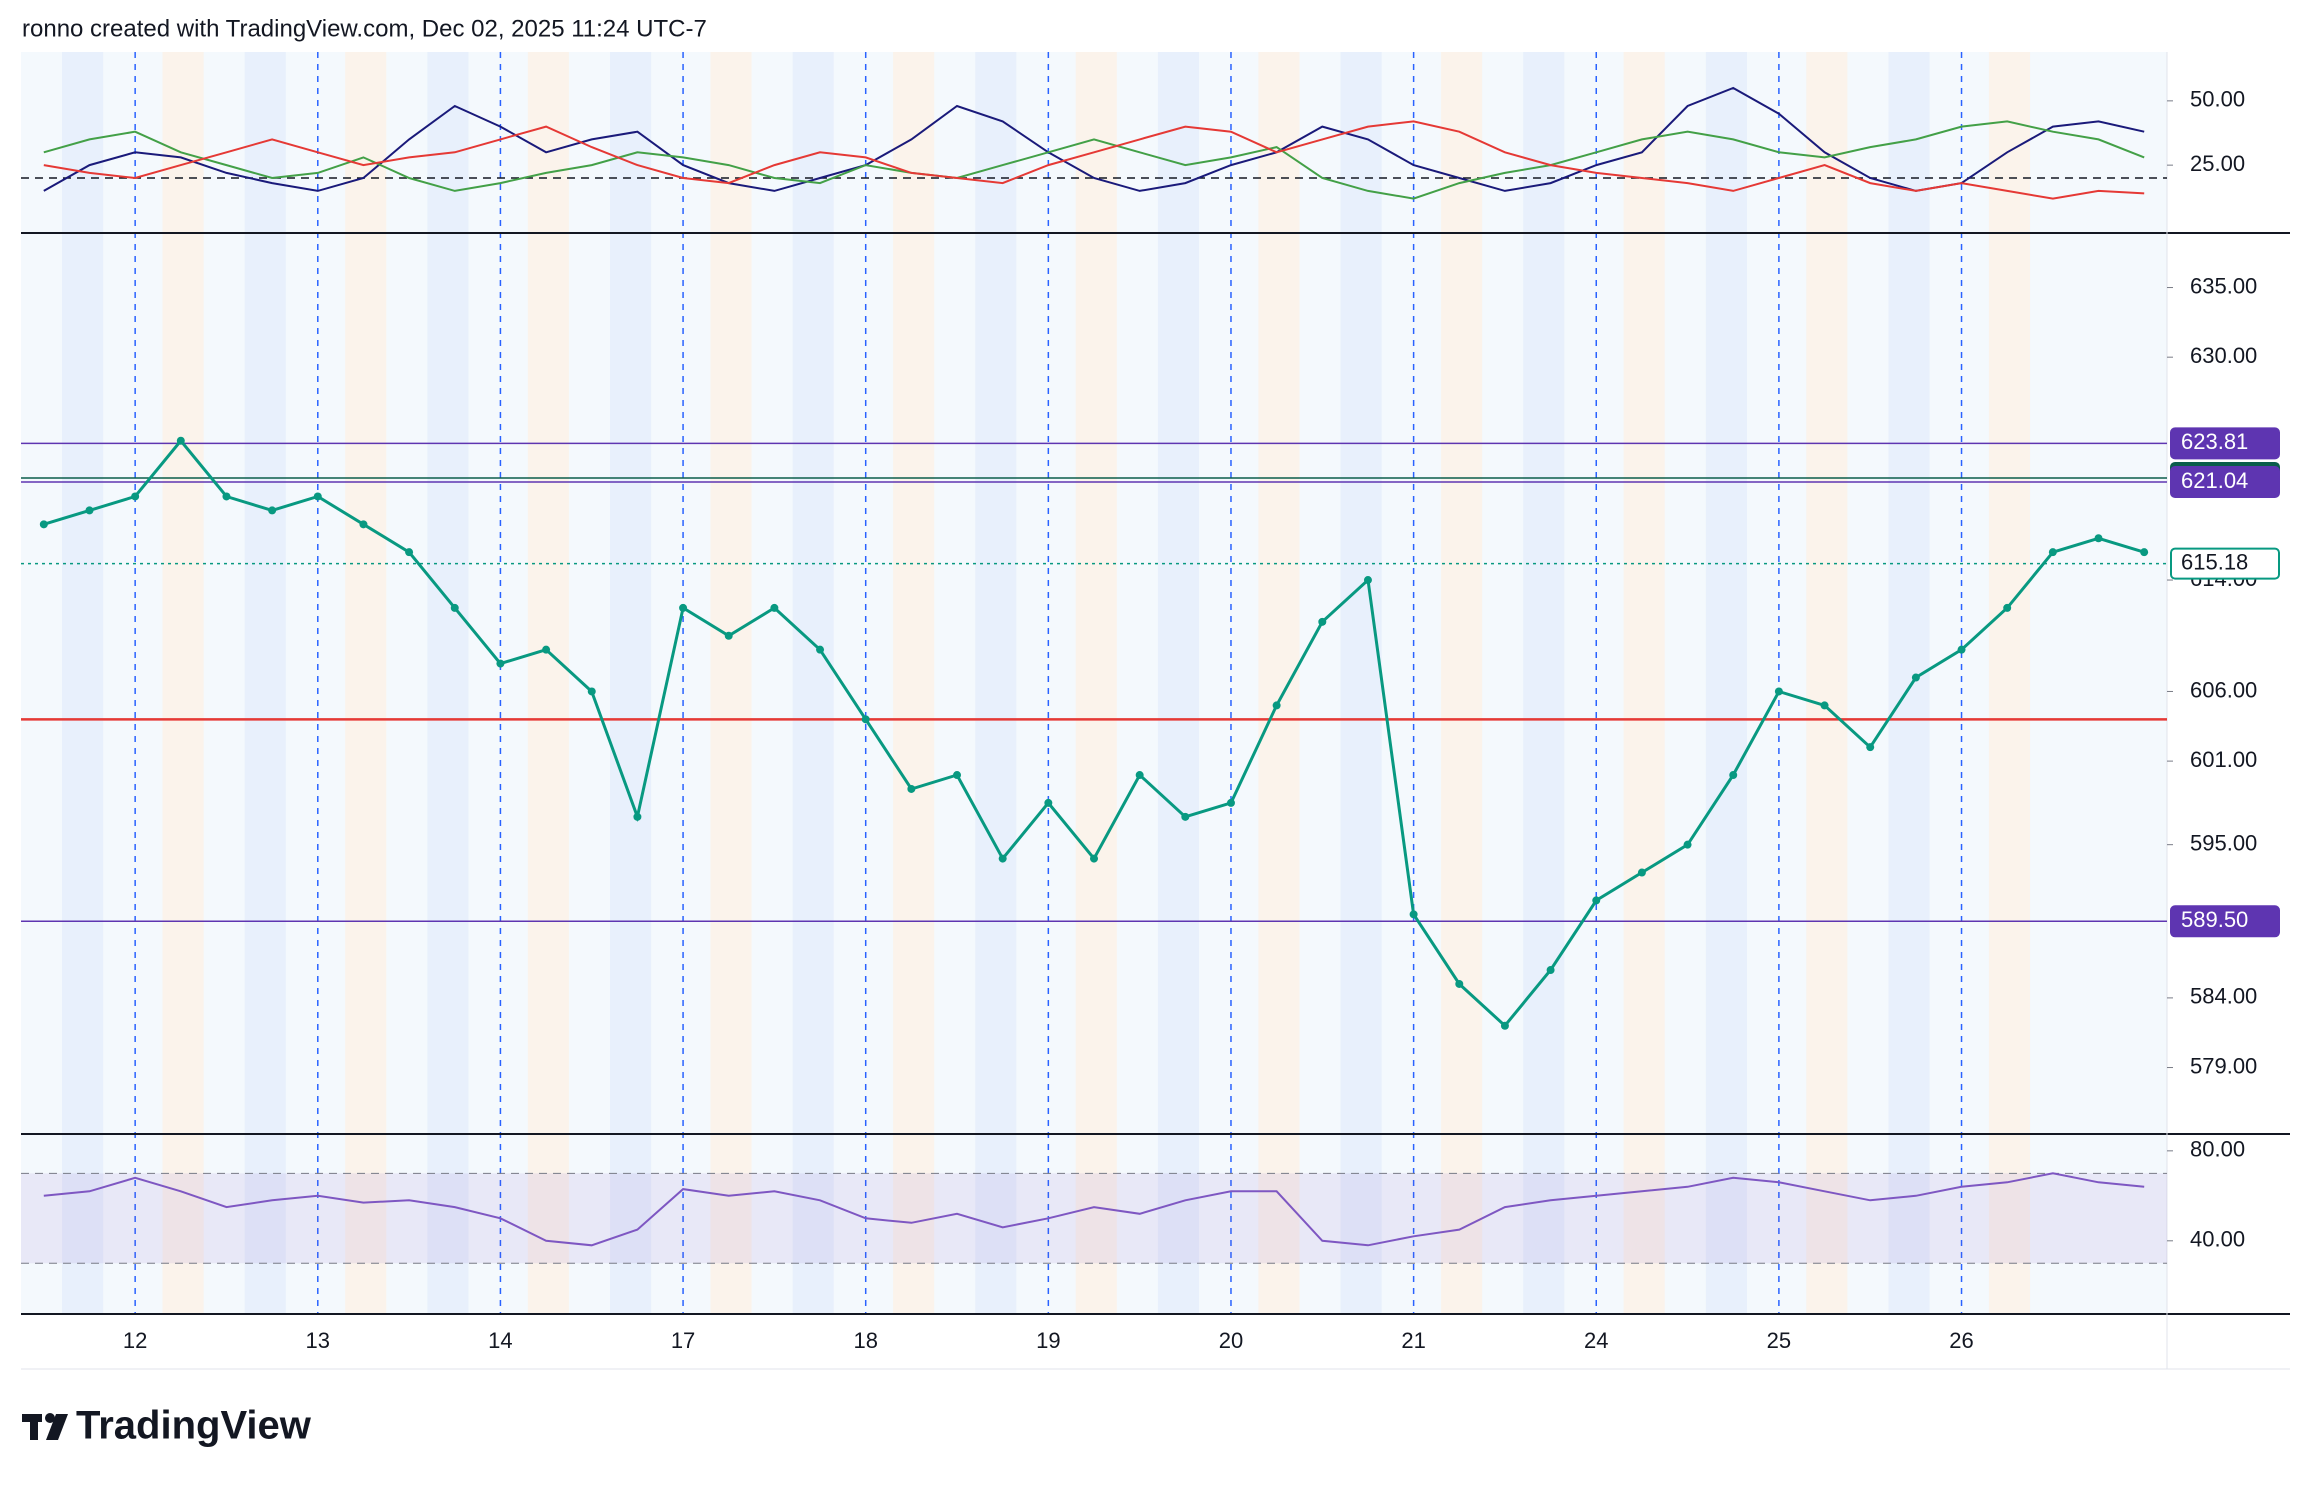  What do you see at coordinates (2217, 163) in the screenshot?
I see `y-tick-label: 25.00` at bounding box center [2217, 163].